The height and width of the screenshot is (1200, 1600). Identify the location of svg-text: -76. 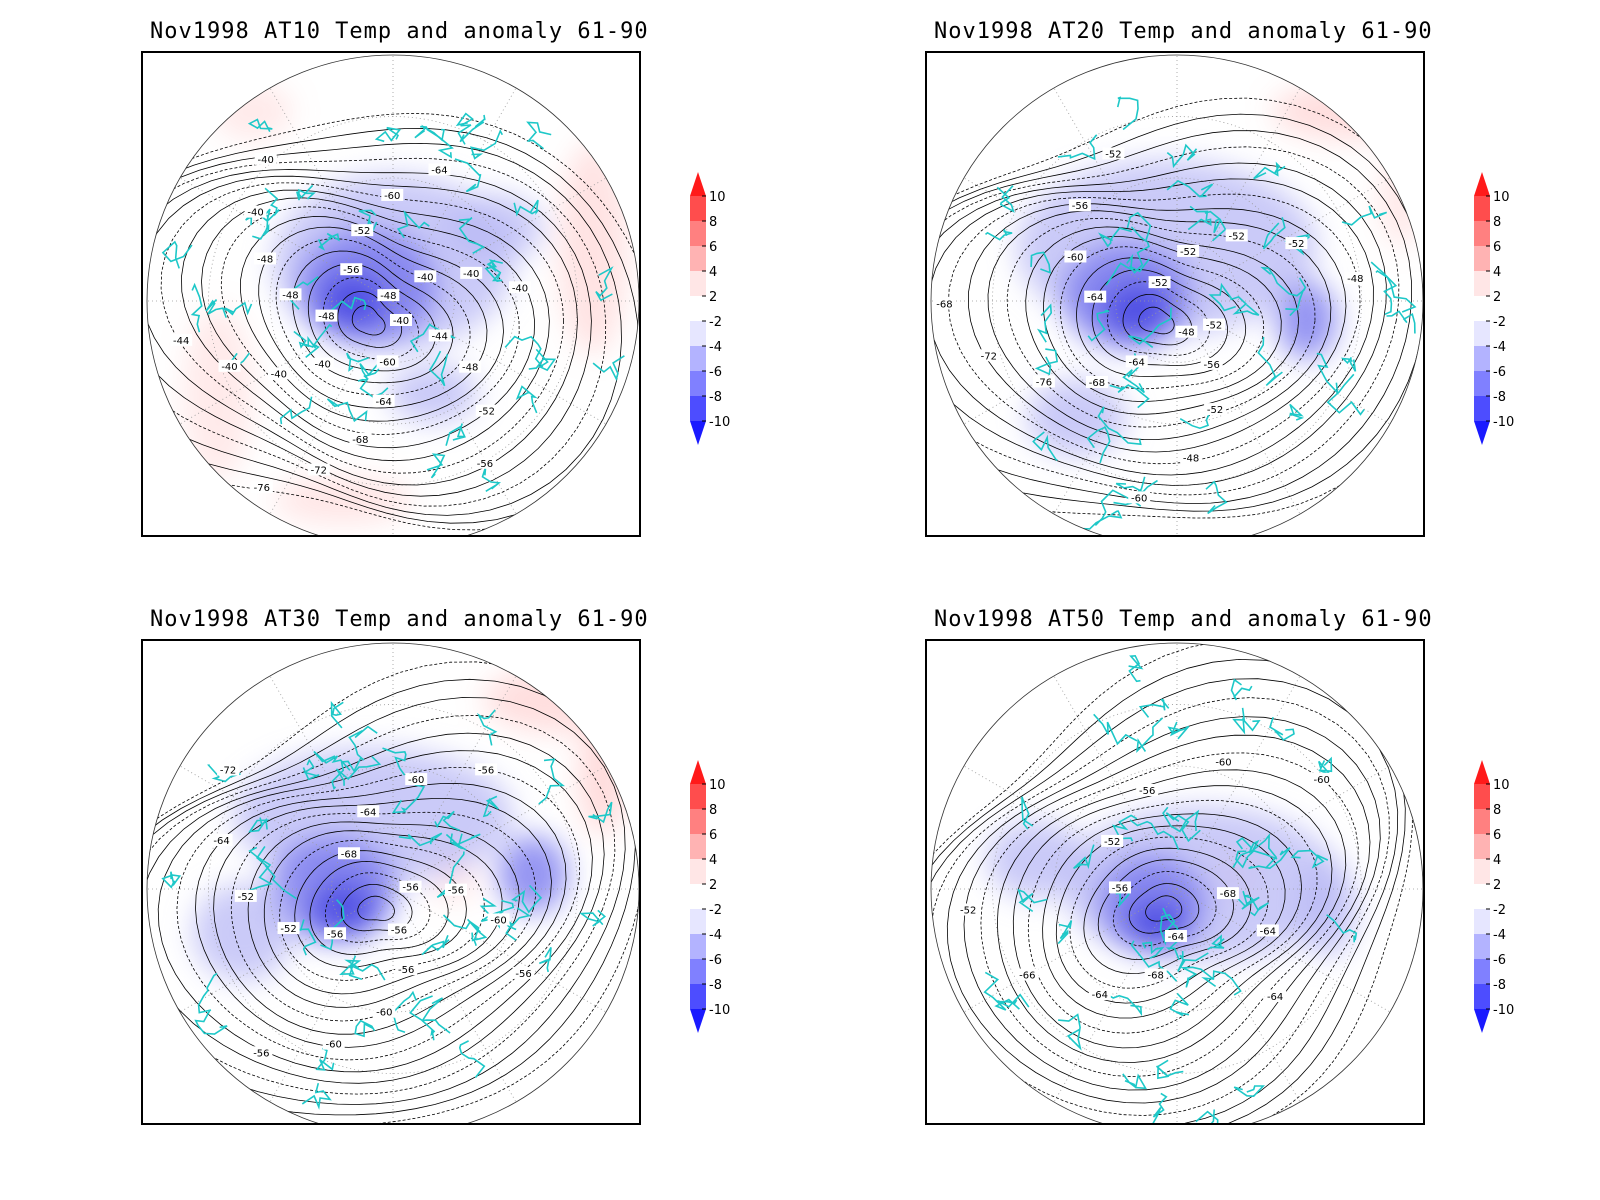
(262, 488).